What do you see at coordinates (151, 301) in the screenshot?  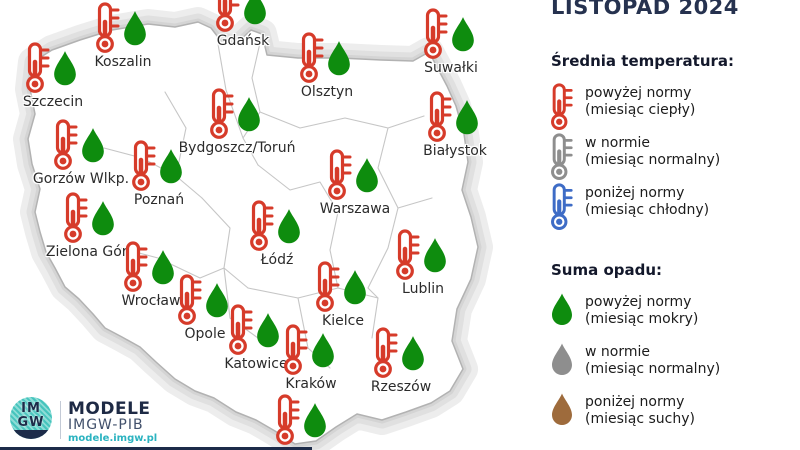 I see `marker-label: Wrocław` at bounding box center [151, 301].